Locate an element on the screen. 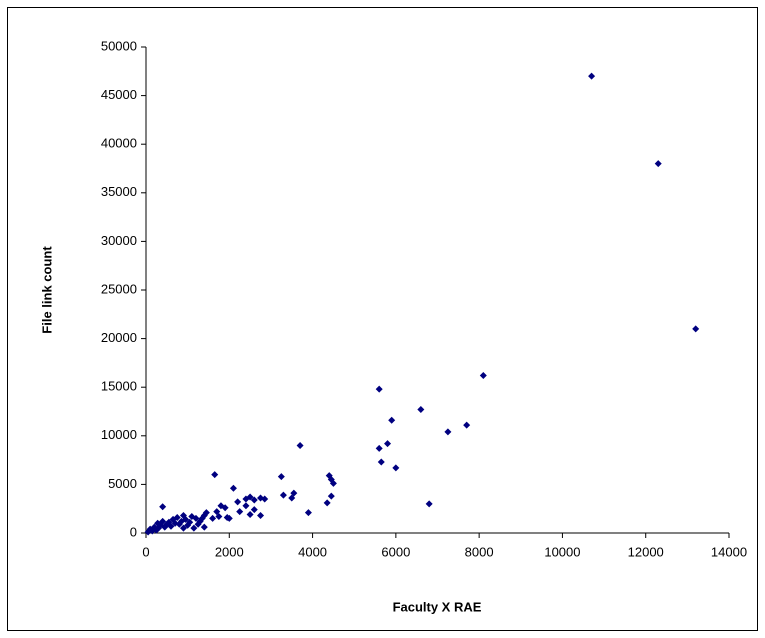 The height and width of the screenshot is (638, 765). y-tick-label: 15000 is located at coordinates (119, 386).